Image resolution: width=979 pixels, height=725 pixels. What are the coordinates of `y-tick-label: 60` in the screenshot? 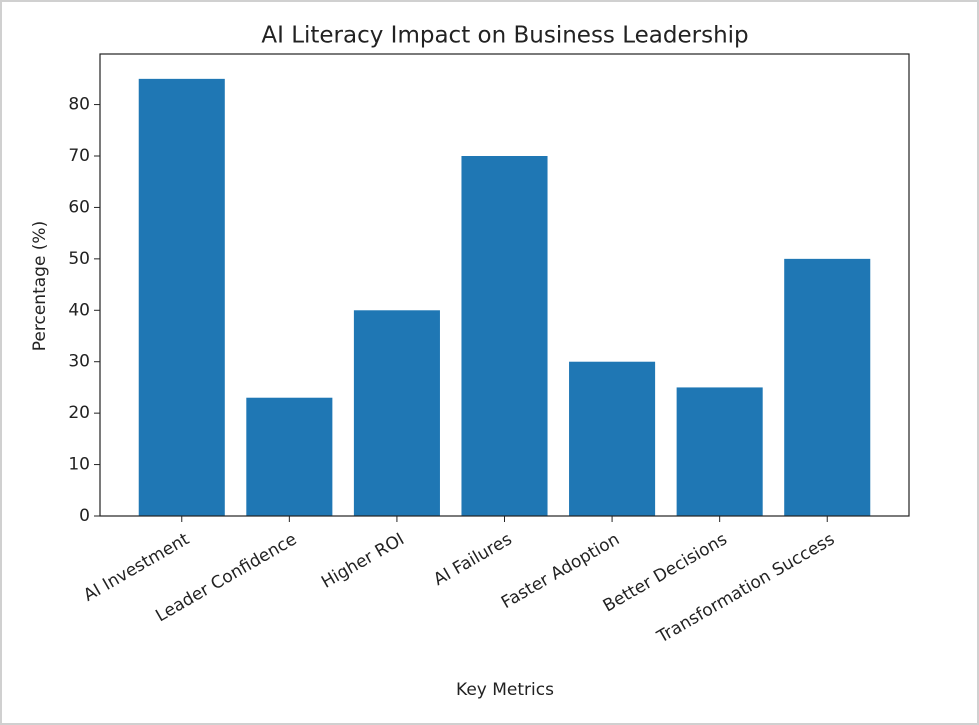 It's located at (79, 207).